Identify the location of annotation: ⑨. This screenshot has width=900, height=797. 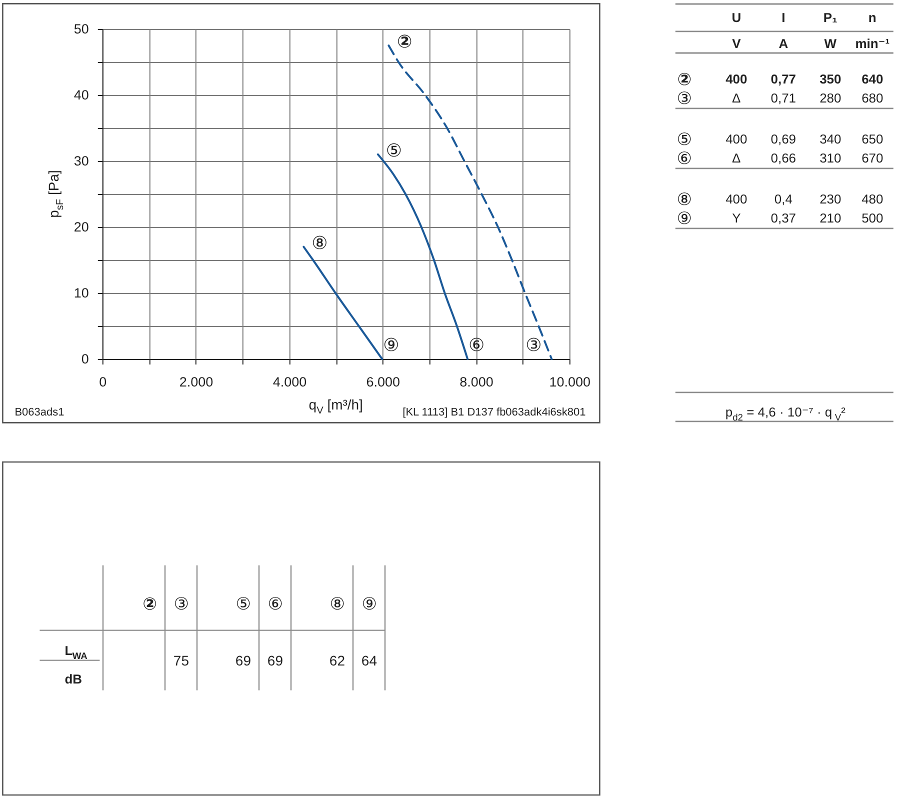
(391, 345).